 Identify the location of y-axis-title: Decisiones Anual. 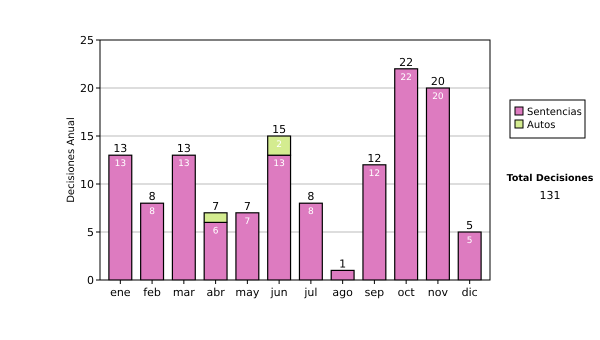
(71, 160).